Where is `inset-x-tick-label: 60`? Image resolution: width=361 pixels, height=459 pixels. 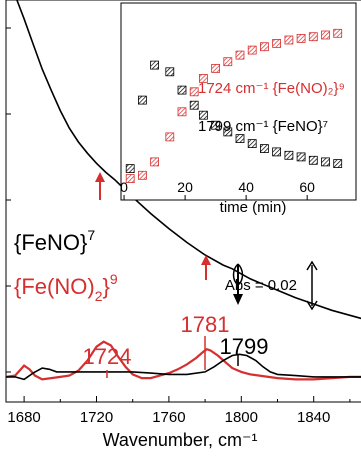
inset-x-tick-label: 60 is located at coordinates (307, 187).